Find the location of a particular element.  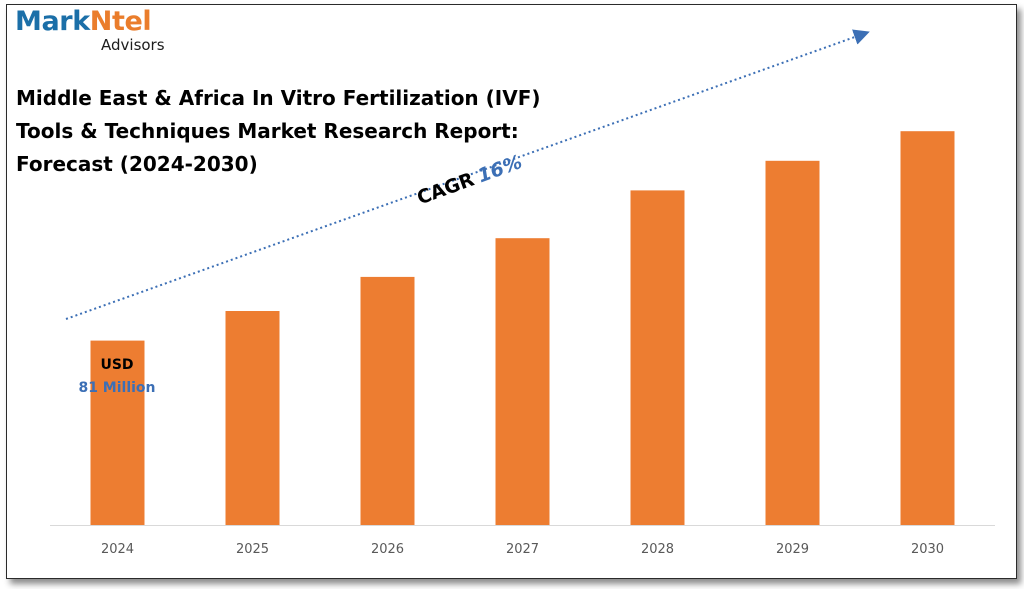

bar-2026 is located at coordinates (387, 400).